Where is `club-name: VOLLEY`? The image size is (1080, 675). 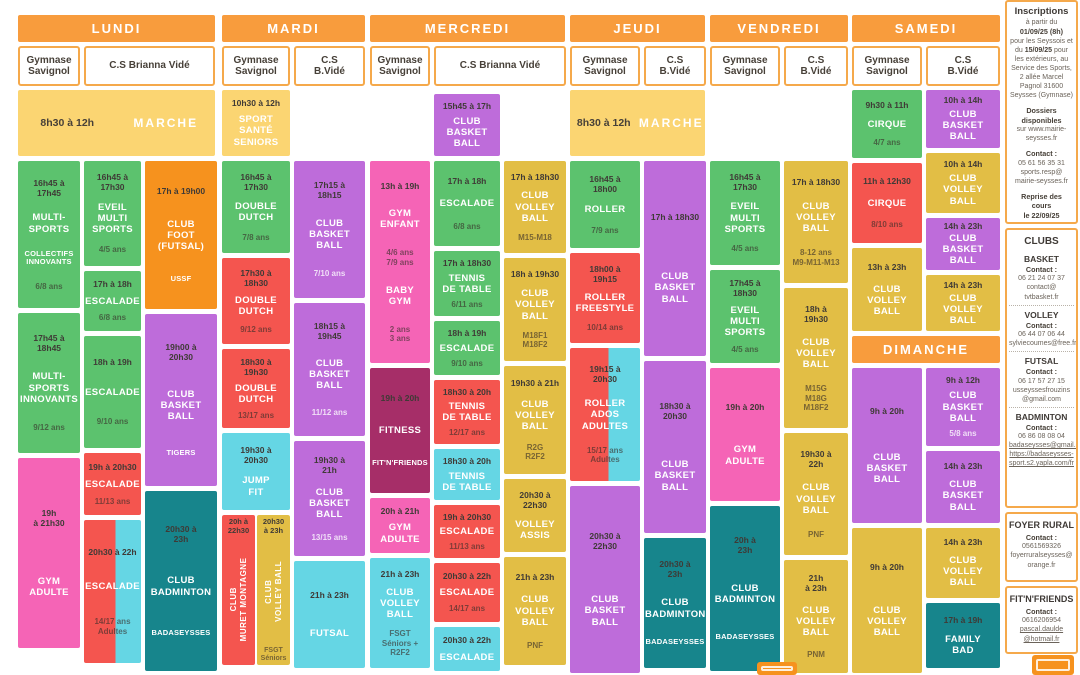
club-name: VOLLEY is located at coordinates (1041, 314).